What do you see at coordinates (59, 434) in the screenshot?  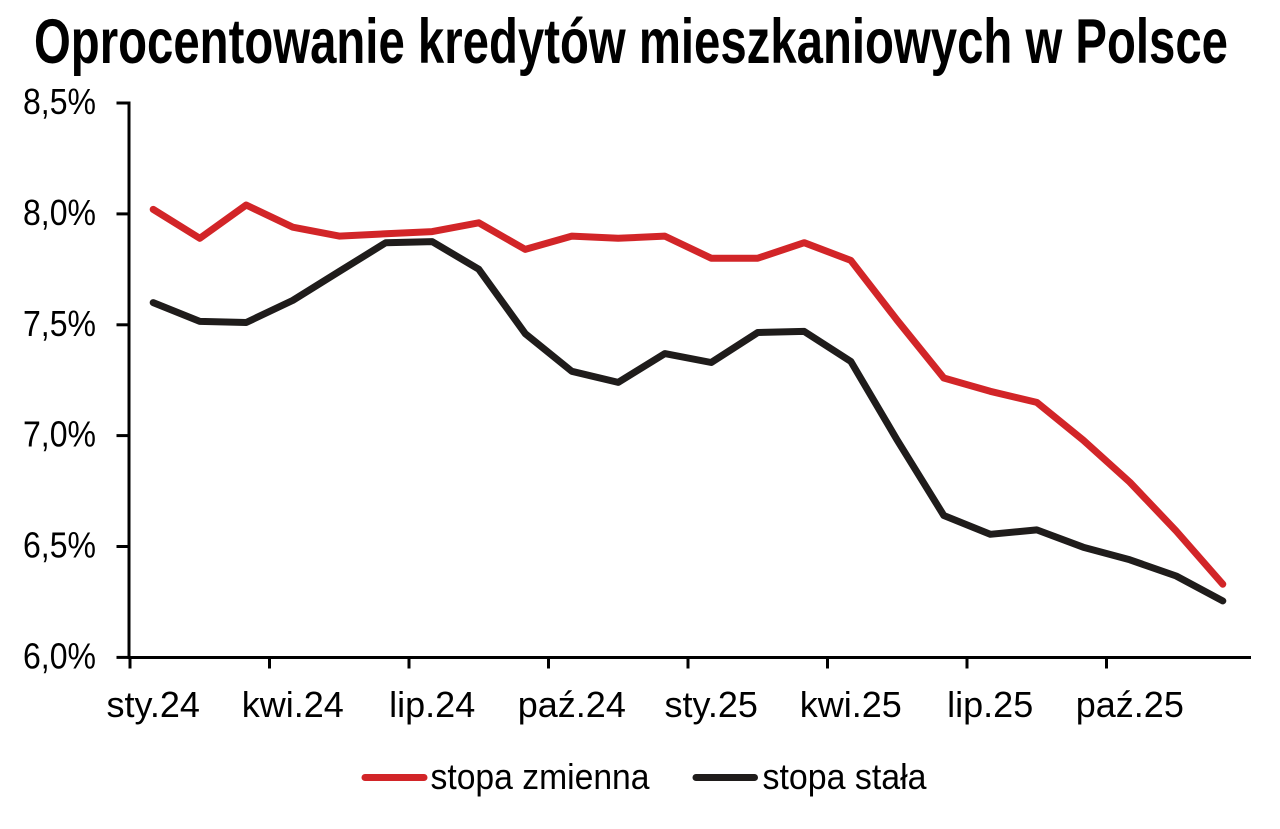 I see `svg-text: 7,0%` at bounding box center [59, 434].